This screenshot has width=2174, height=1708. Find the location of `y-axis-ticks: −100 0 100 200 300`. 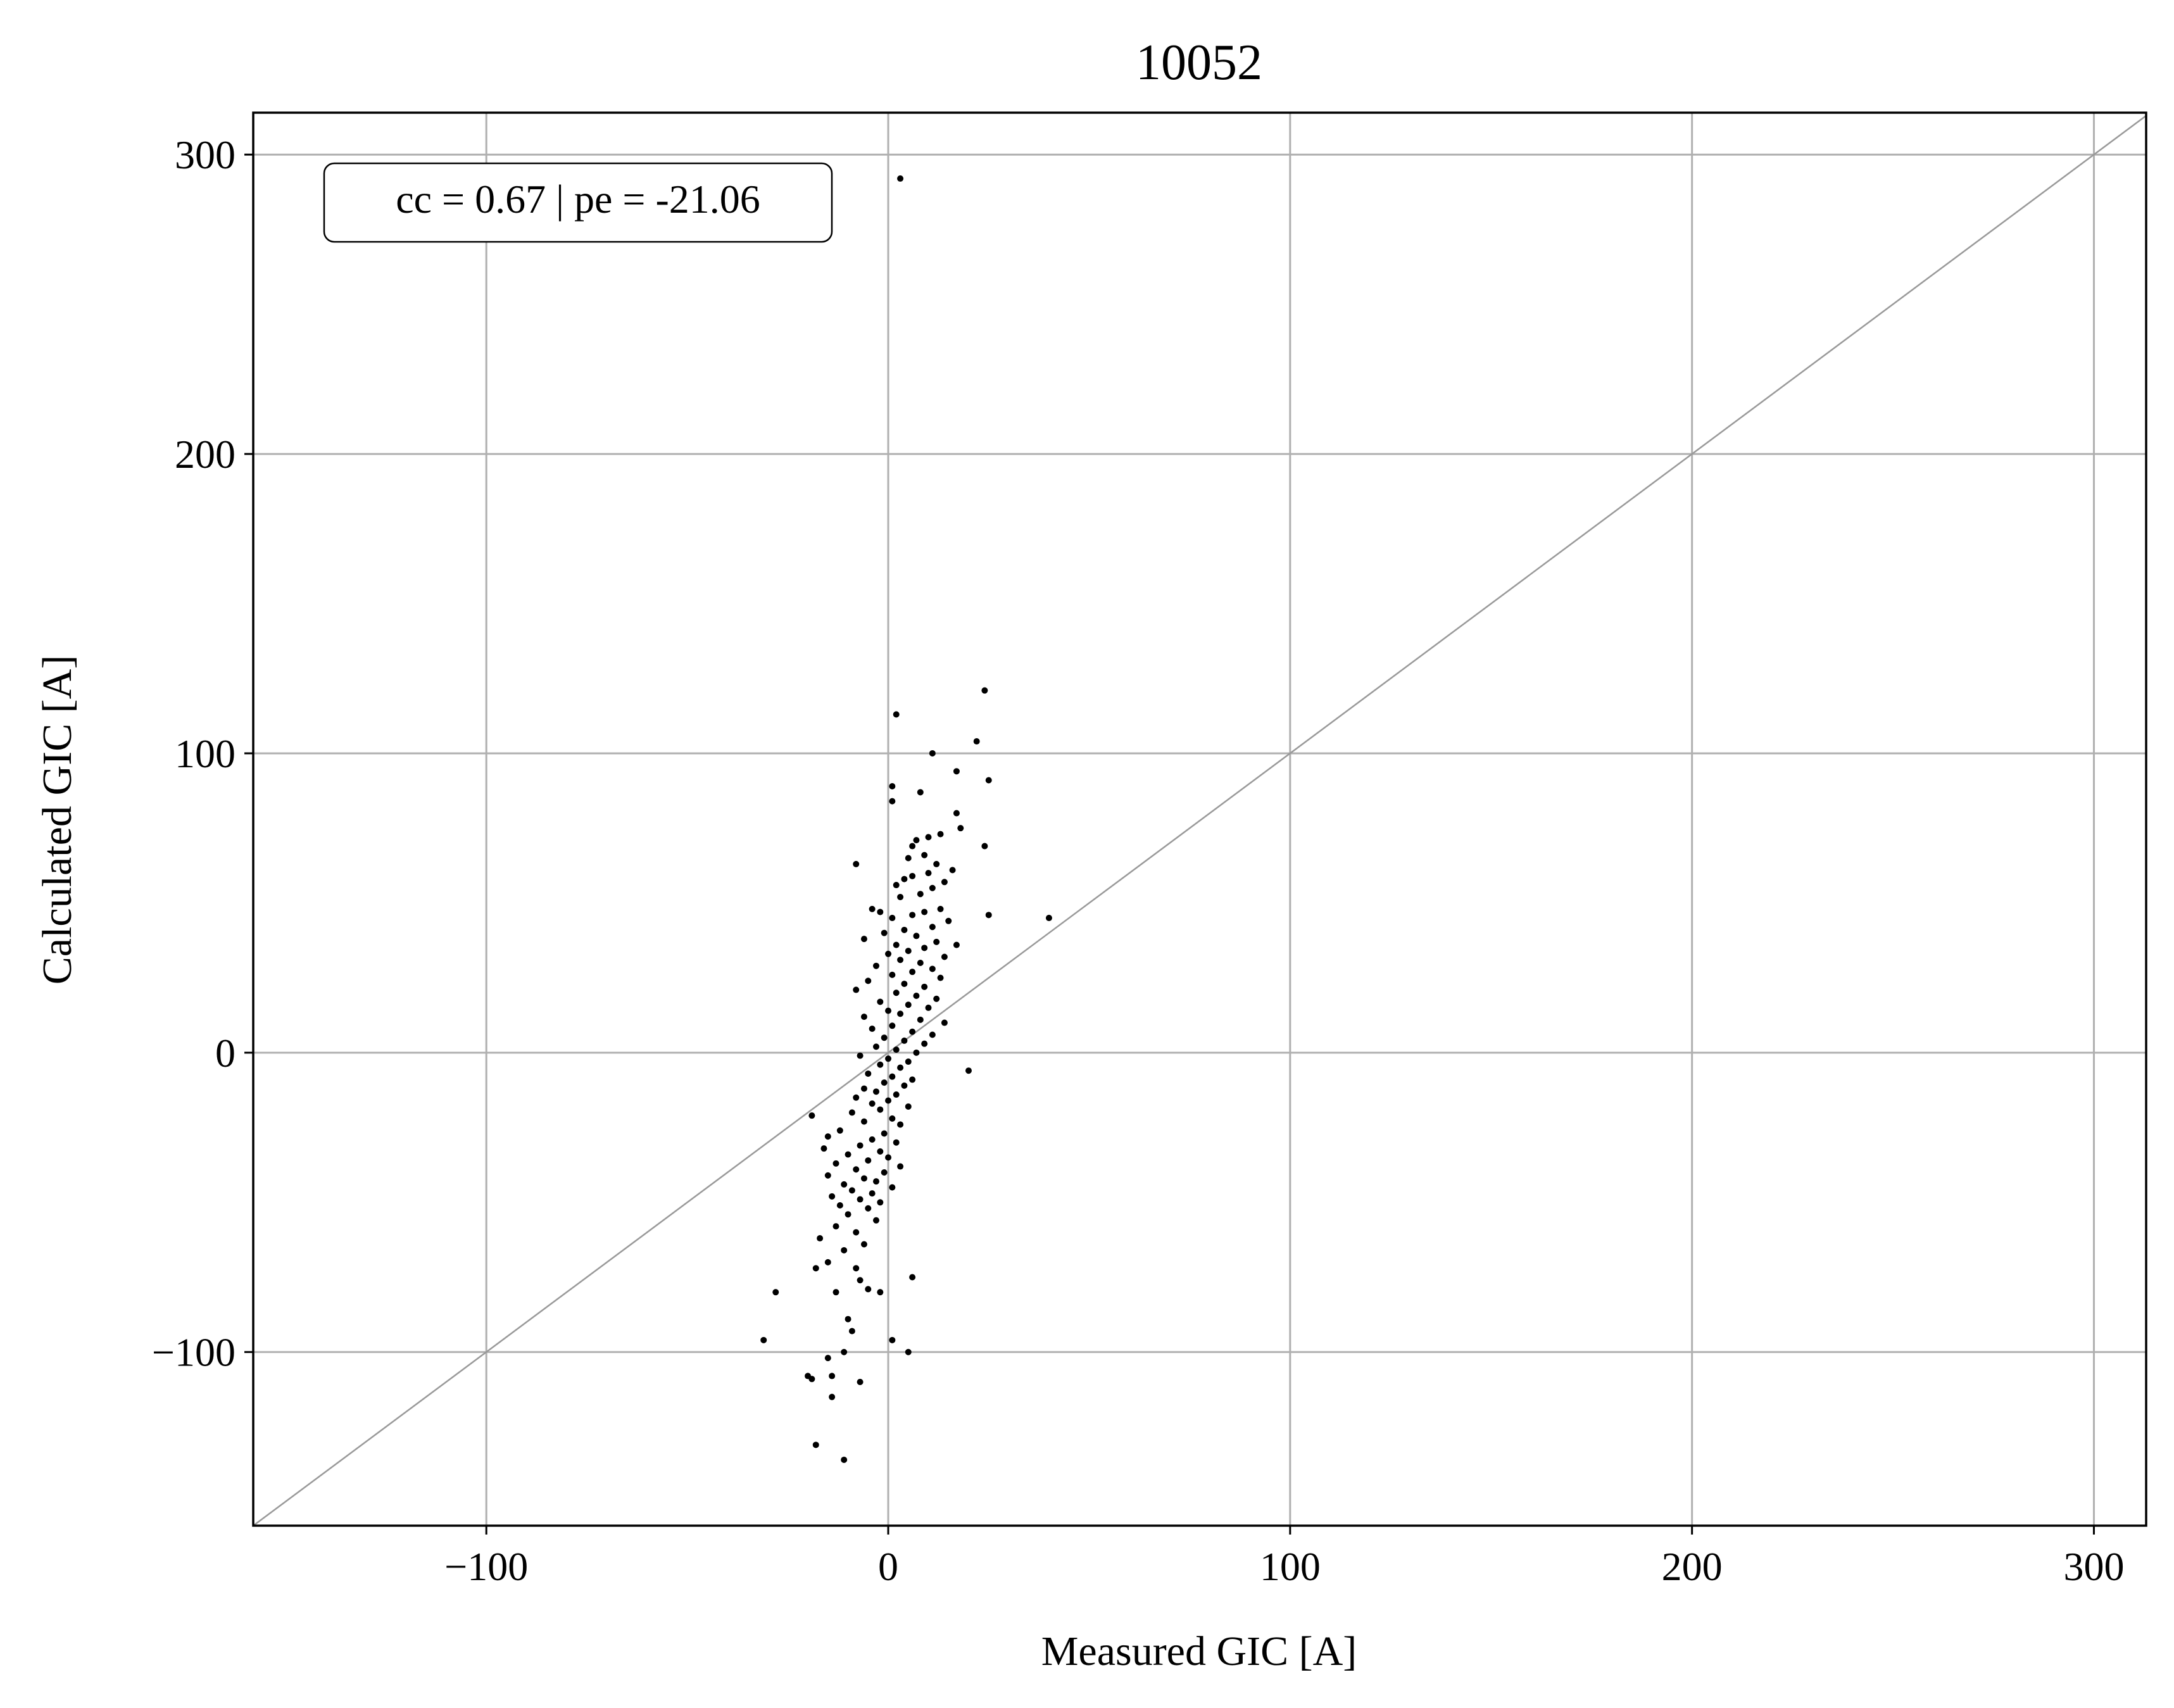

y-axis-ticks: −100 0 100 200 300 is located at coordinates (202, 753).